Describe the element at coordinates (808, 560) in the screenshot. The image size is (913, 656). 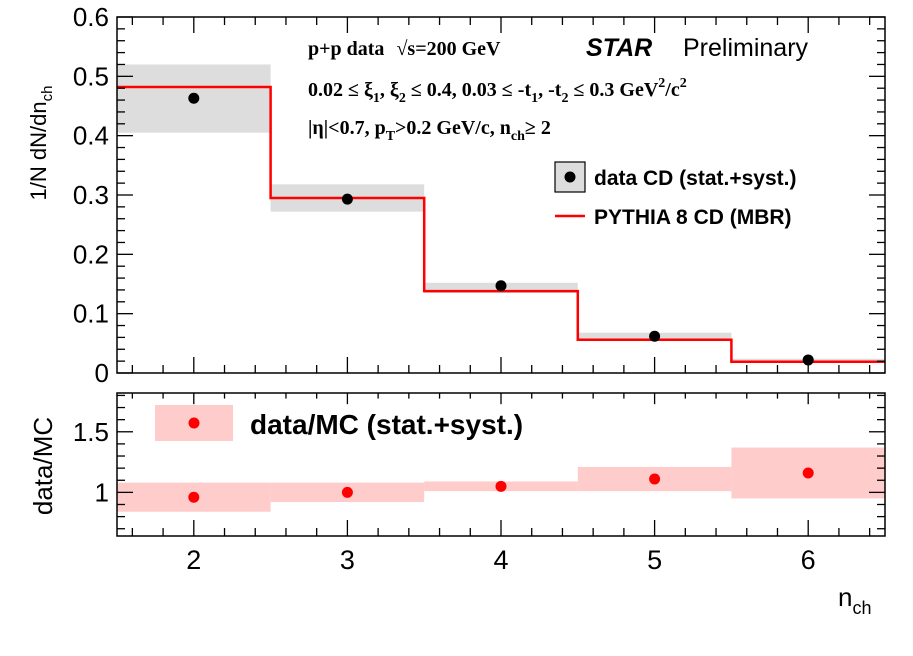
I see `xtick-label: 6` at that location.